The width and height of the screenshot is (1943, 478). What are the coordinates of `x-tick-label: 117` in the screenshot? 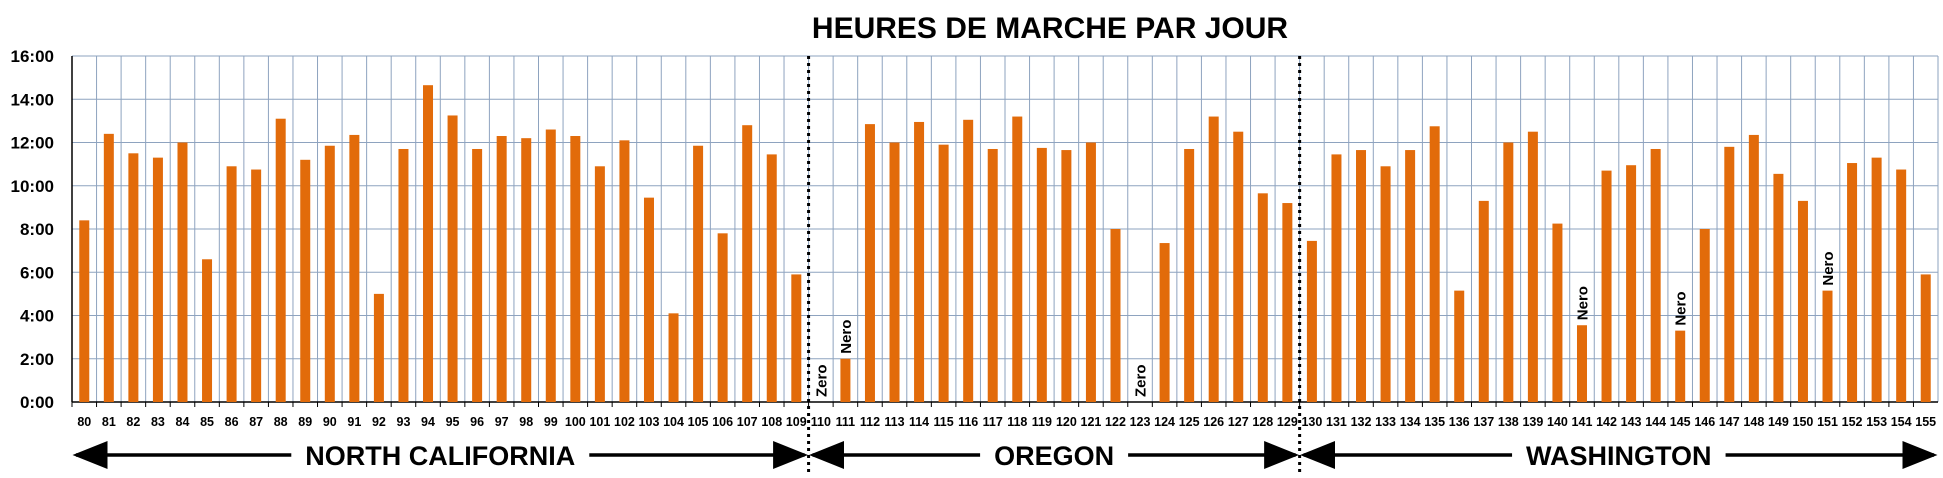 It's located at (993, 422).